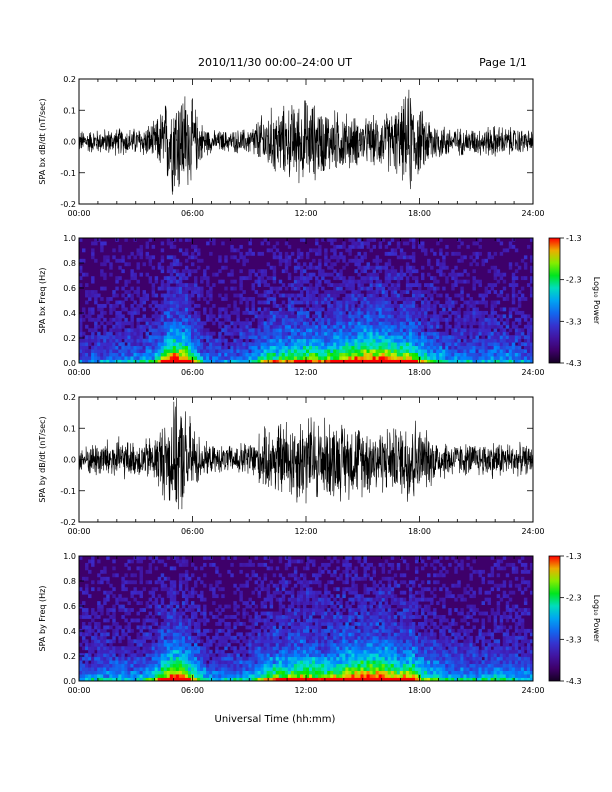 The width and height of the screenshot is (612, 792). I want to click on x-tick-label: 12:00, so click(305, 531).